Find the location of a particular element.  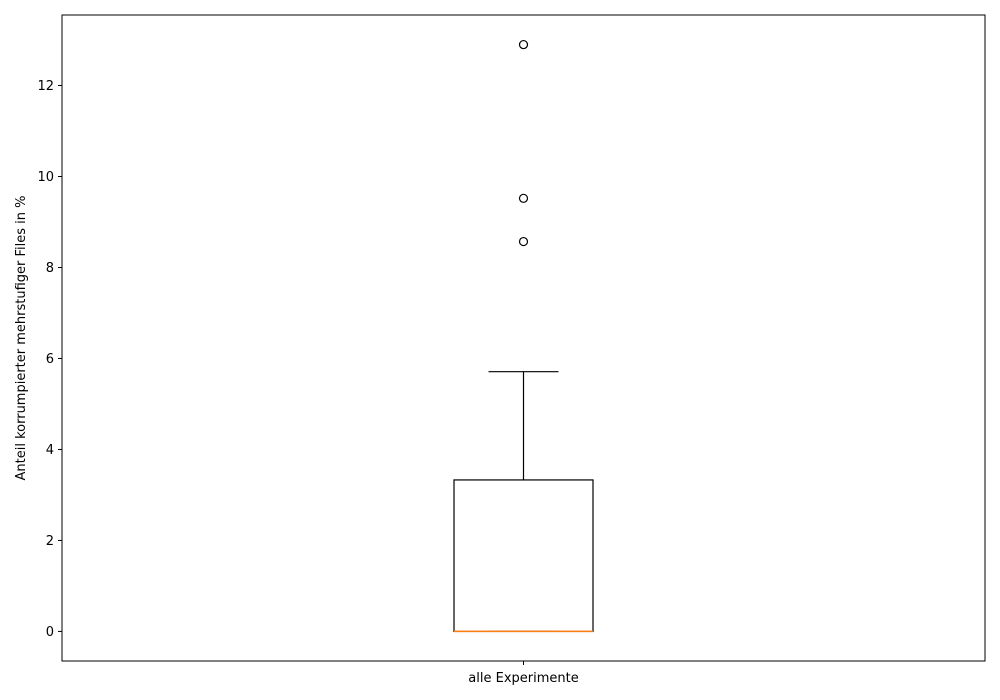

y-tick-label: 2 is located at coordinates (50, 541).